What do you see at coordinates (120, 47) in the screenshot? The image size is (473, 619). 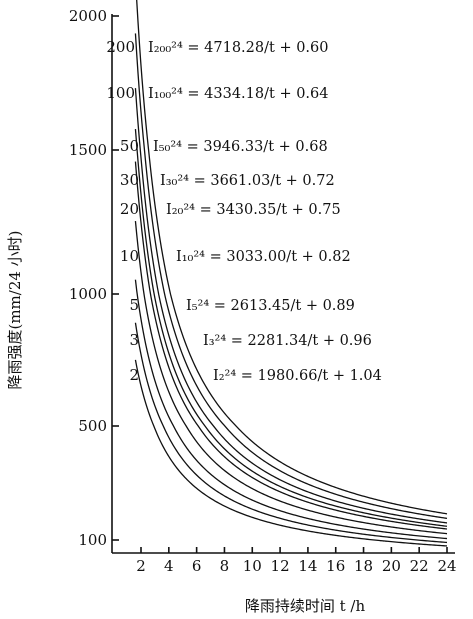 I see `series-name-label: 200` at bounding box center [120, 47].